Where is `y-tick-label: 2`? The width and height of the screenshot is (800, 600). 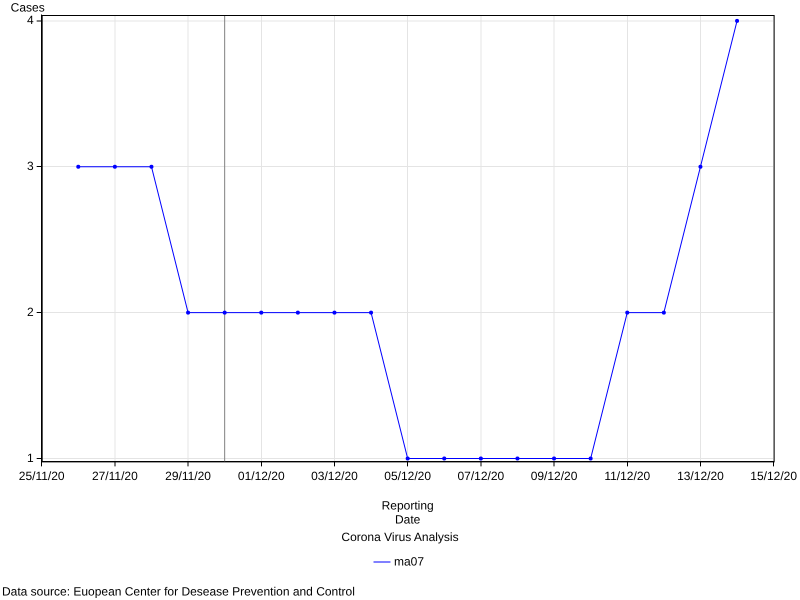
y-tick-label: 2 is located at coordinates (30, 311).